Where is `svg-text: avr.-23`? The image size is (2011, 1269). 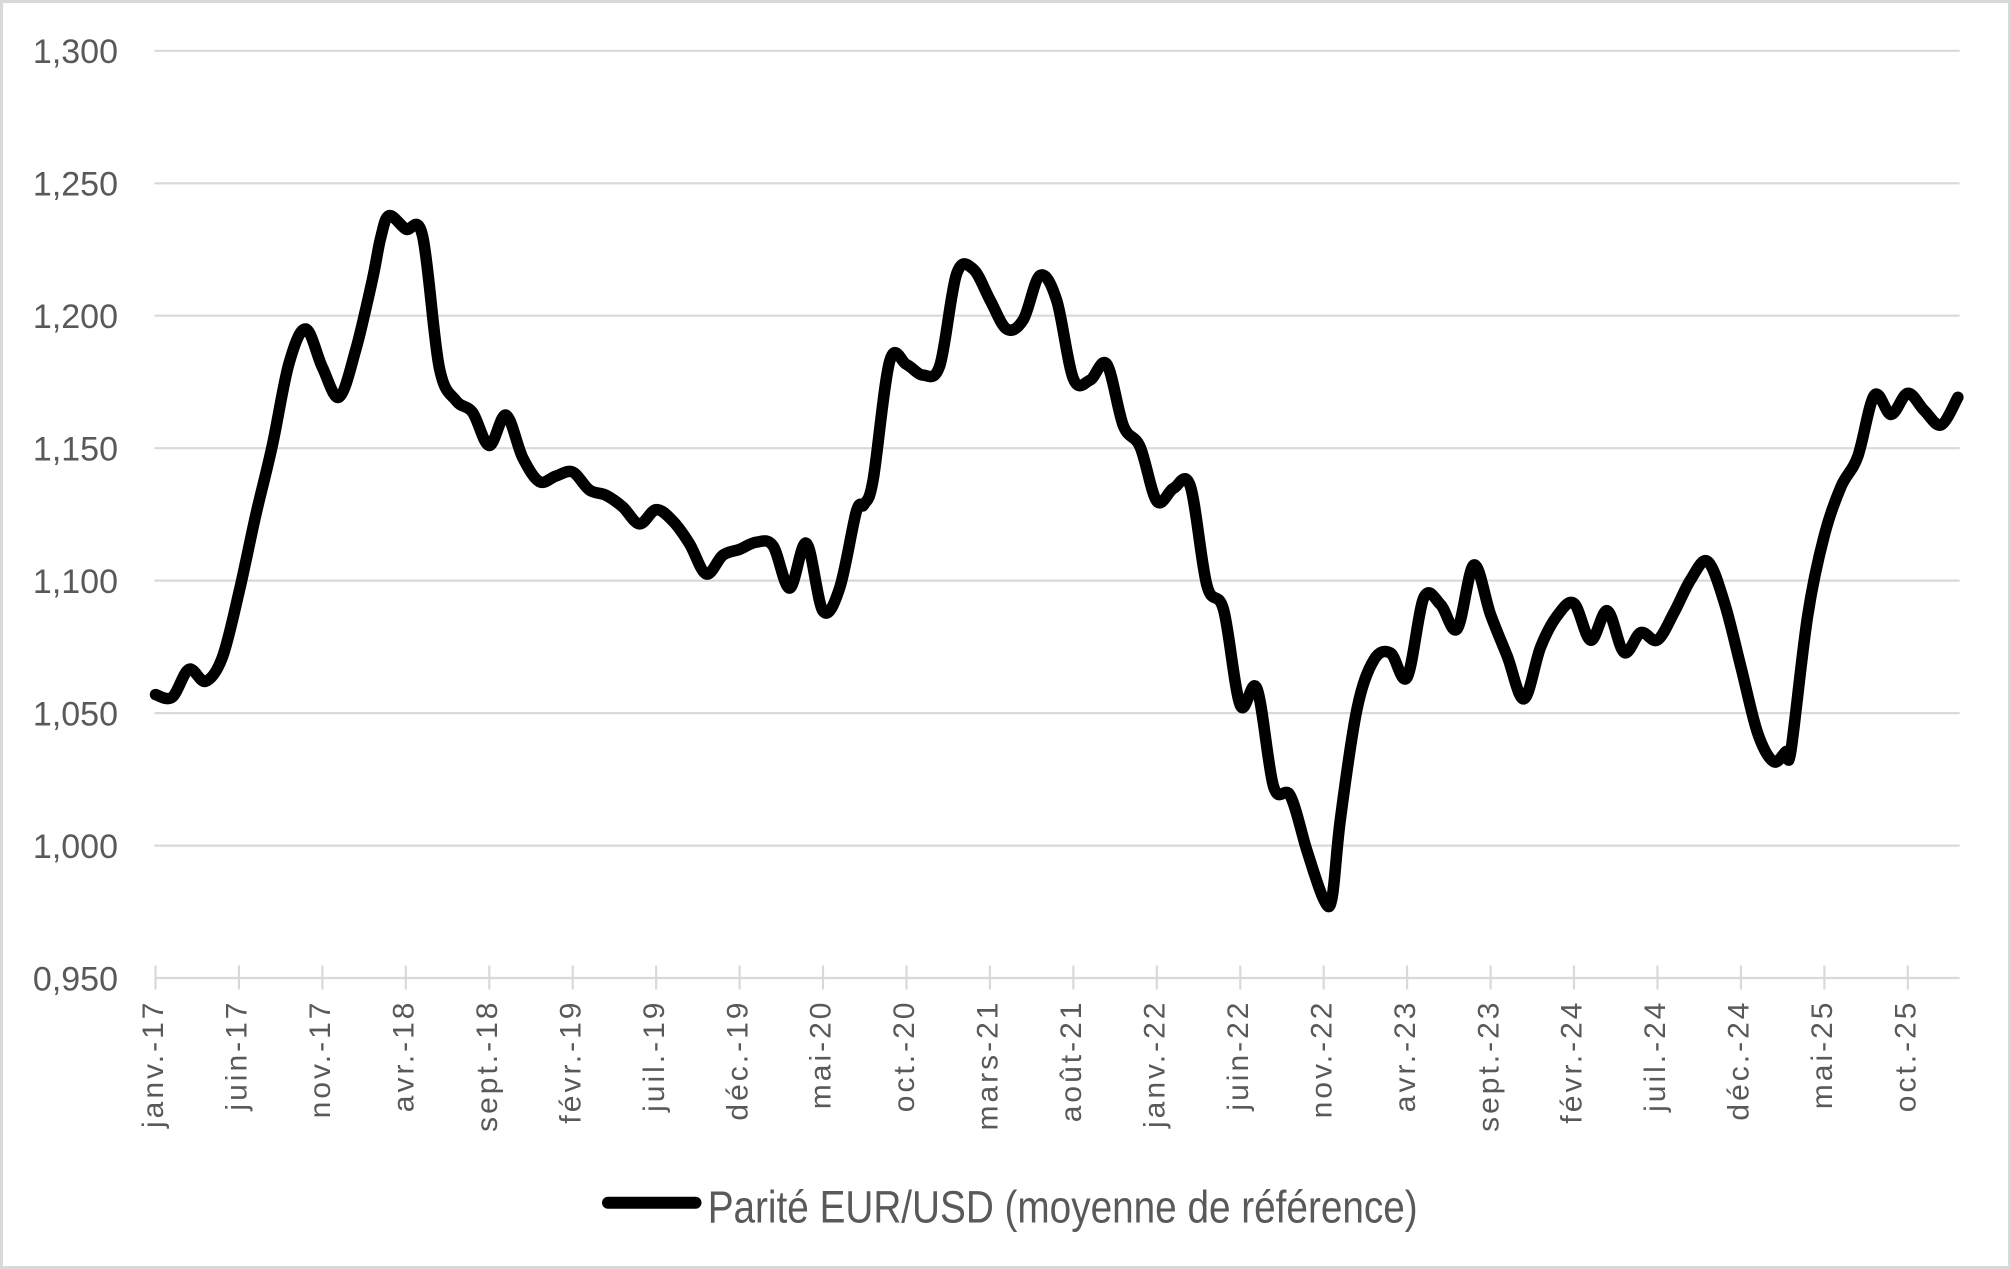
svg-text: avr.-23 is located at coordinates (1405, 1056).